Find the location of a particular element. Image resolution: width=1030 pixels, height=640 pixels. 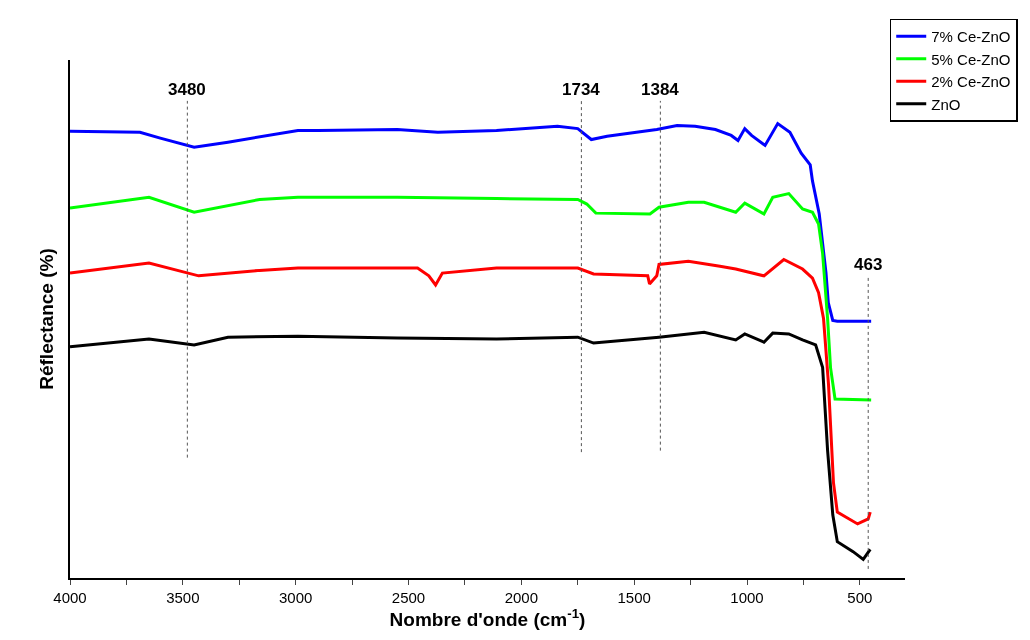

ref-line-label: 1384 is located at coordinates (660, 89).